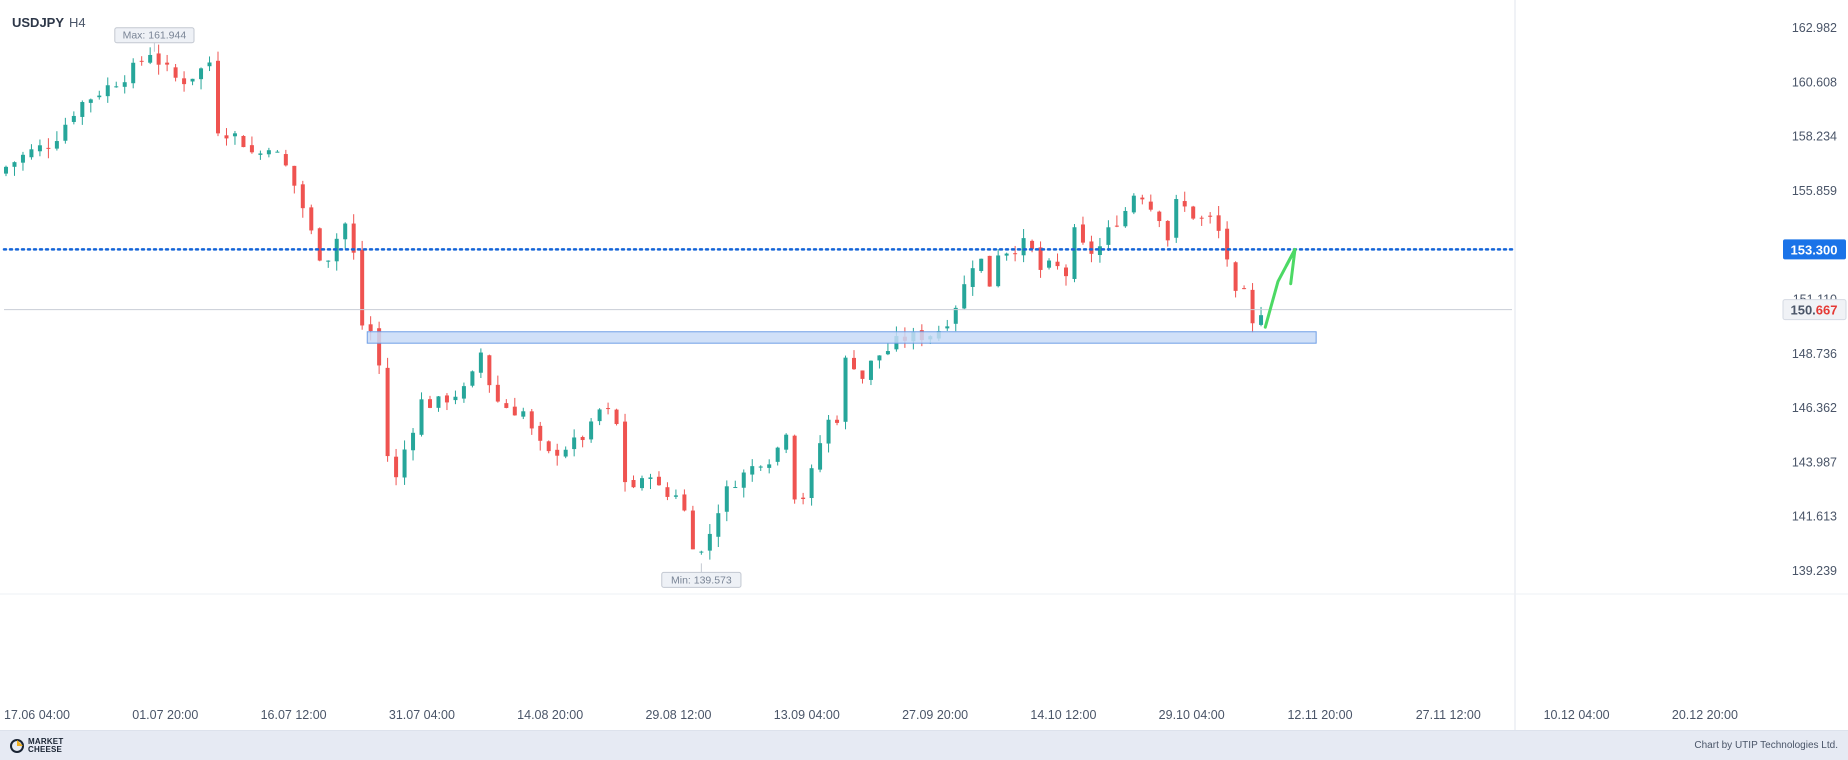 Image resolution: width=1848 pixels, height=760 pixels. Describe the element at coordinates (678, 715) in the screenshot. I see `x-tick-label: 29.08 12:00` at that location.